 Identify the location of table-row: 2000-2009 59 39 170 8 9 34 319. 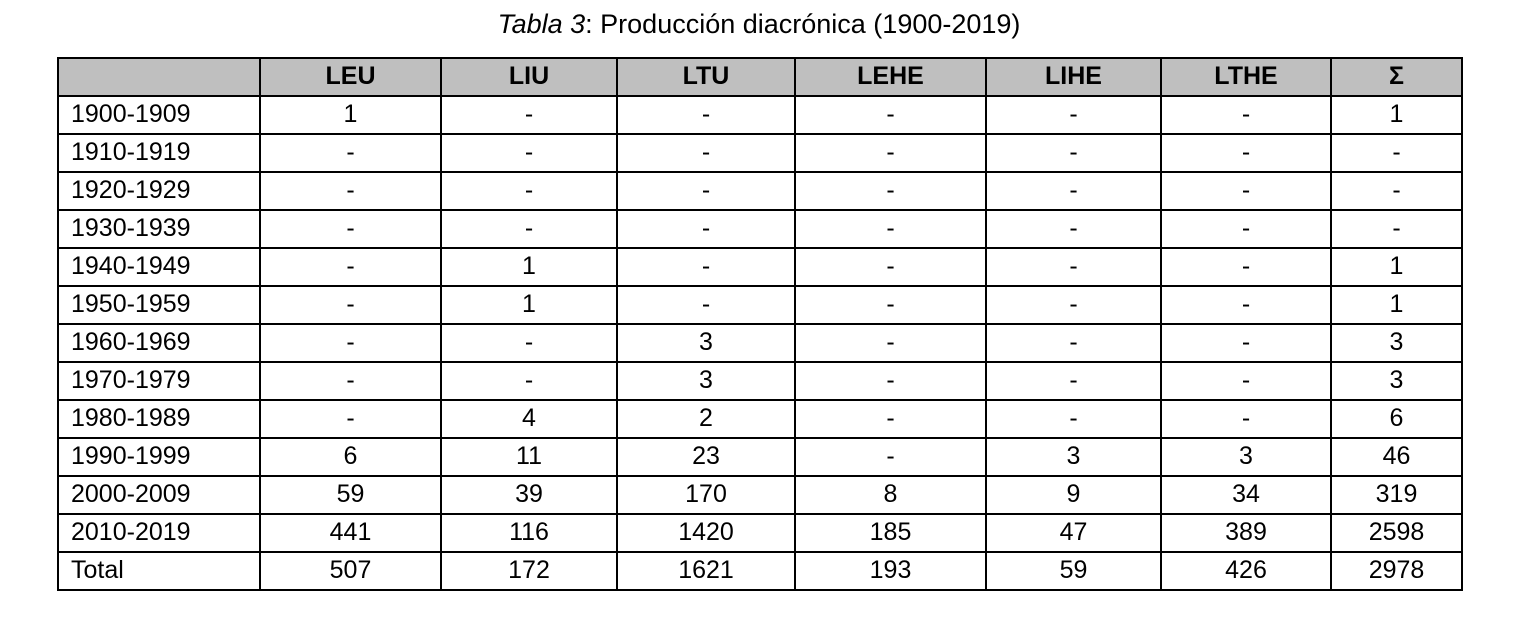
(760, 495).